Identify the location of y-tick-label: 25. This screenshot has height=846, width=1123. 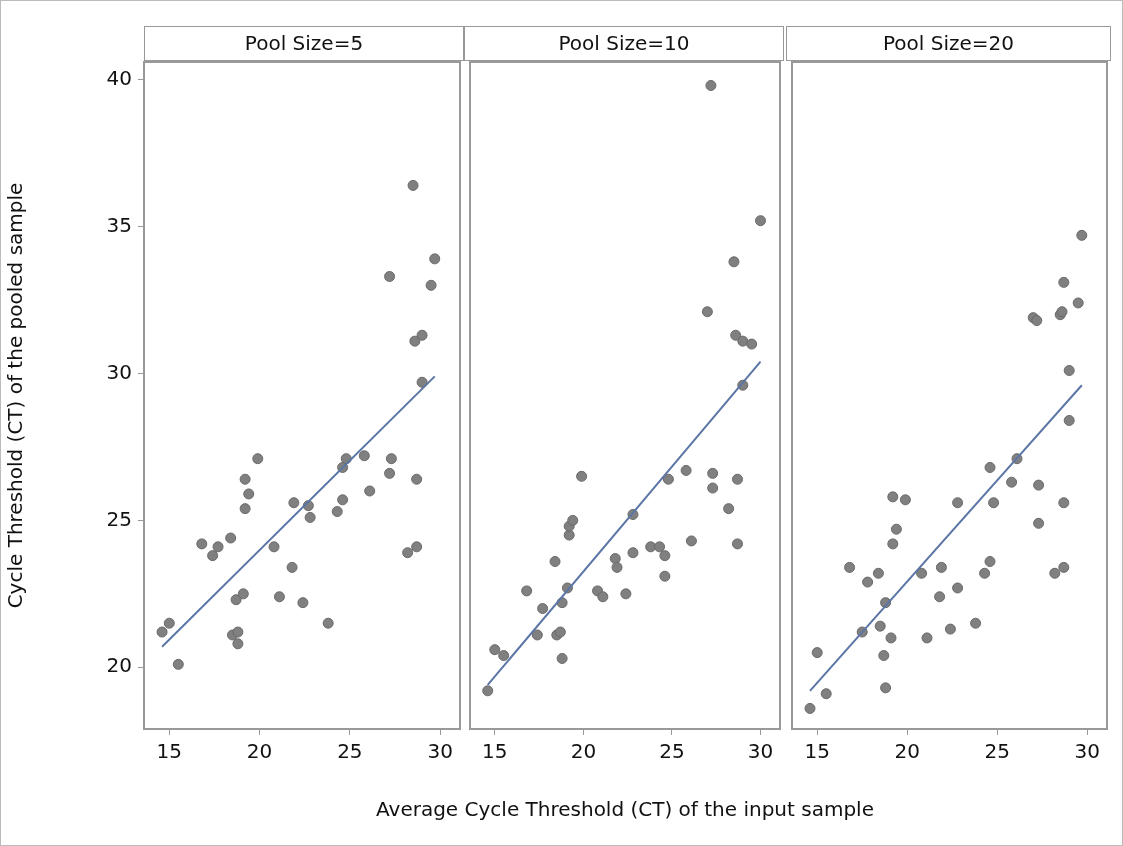
(119, 518).